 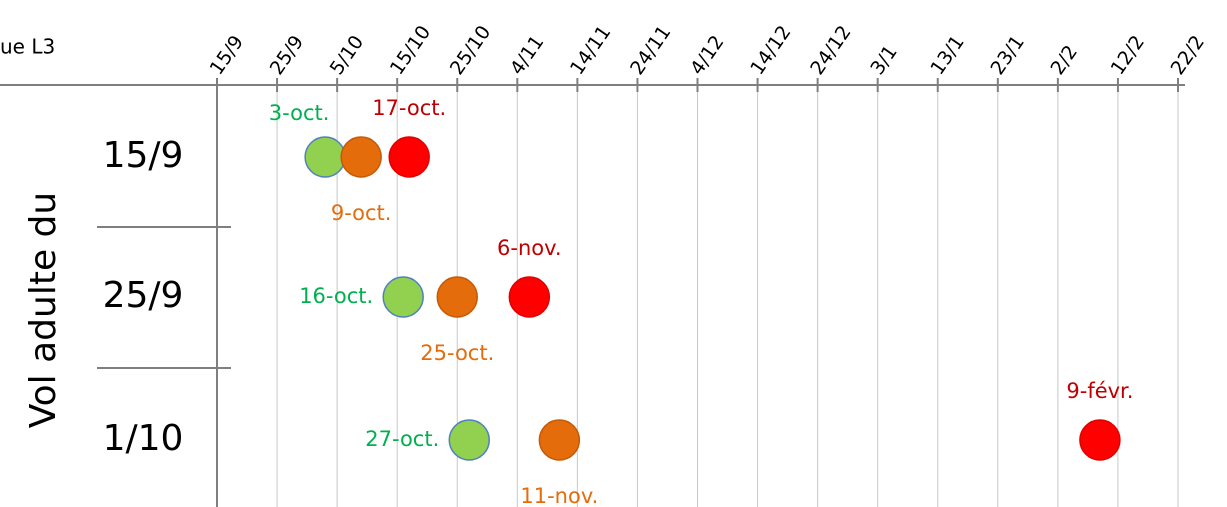 What do you see at coordinates (1188, 55) in the screenshot?
I see `x-tick-label: 22/2` at bounding box center [1188, 55].